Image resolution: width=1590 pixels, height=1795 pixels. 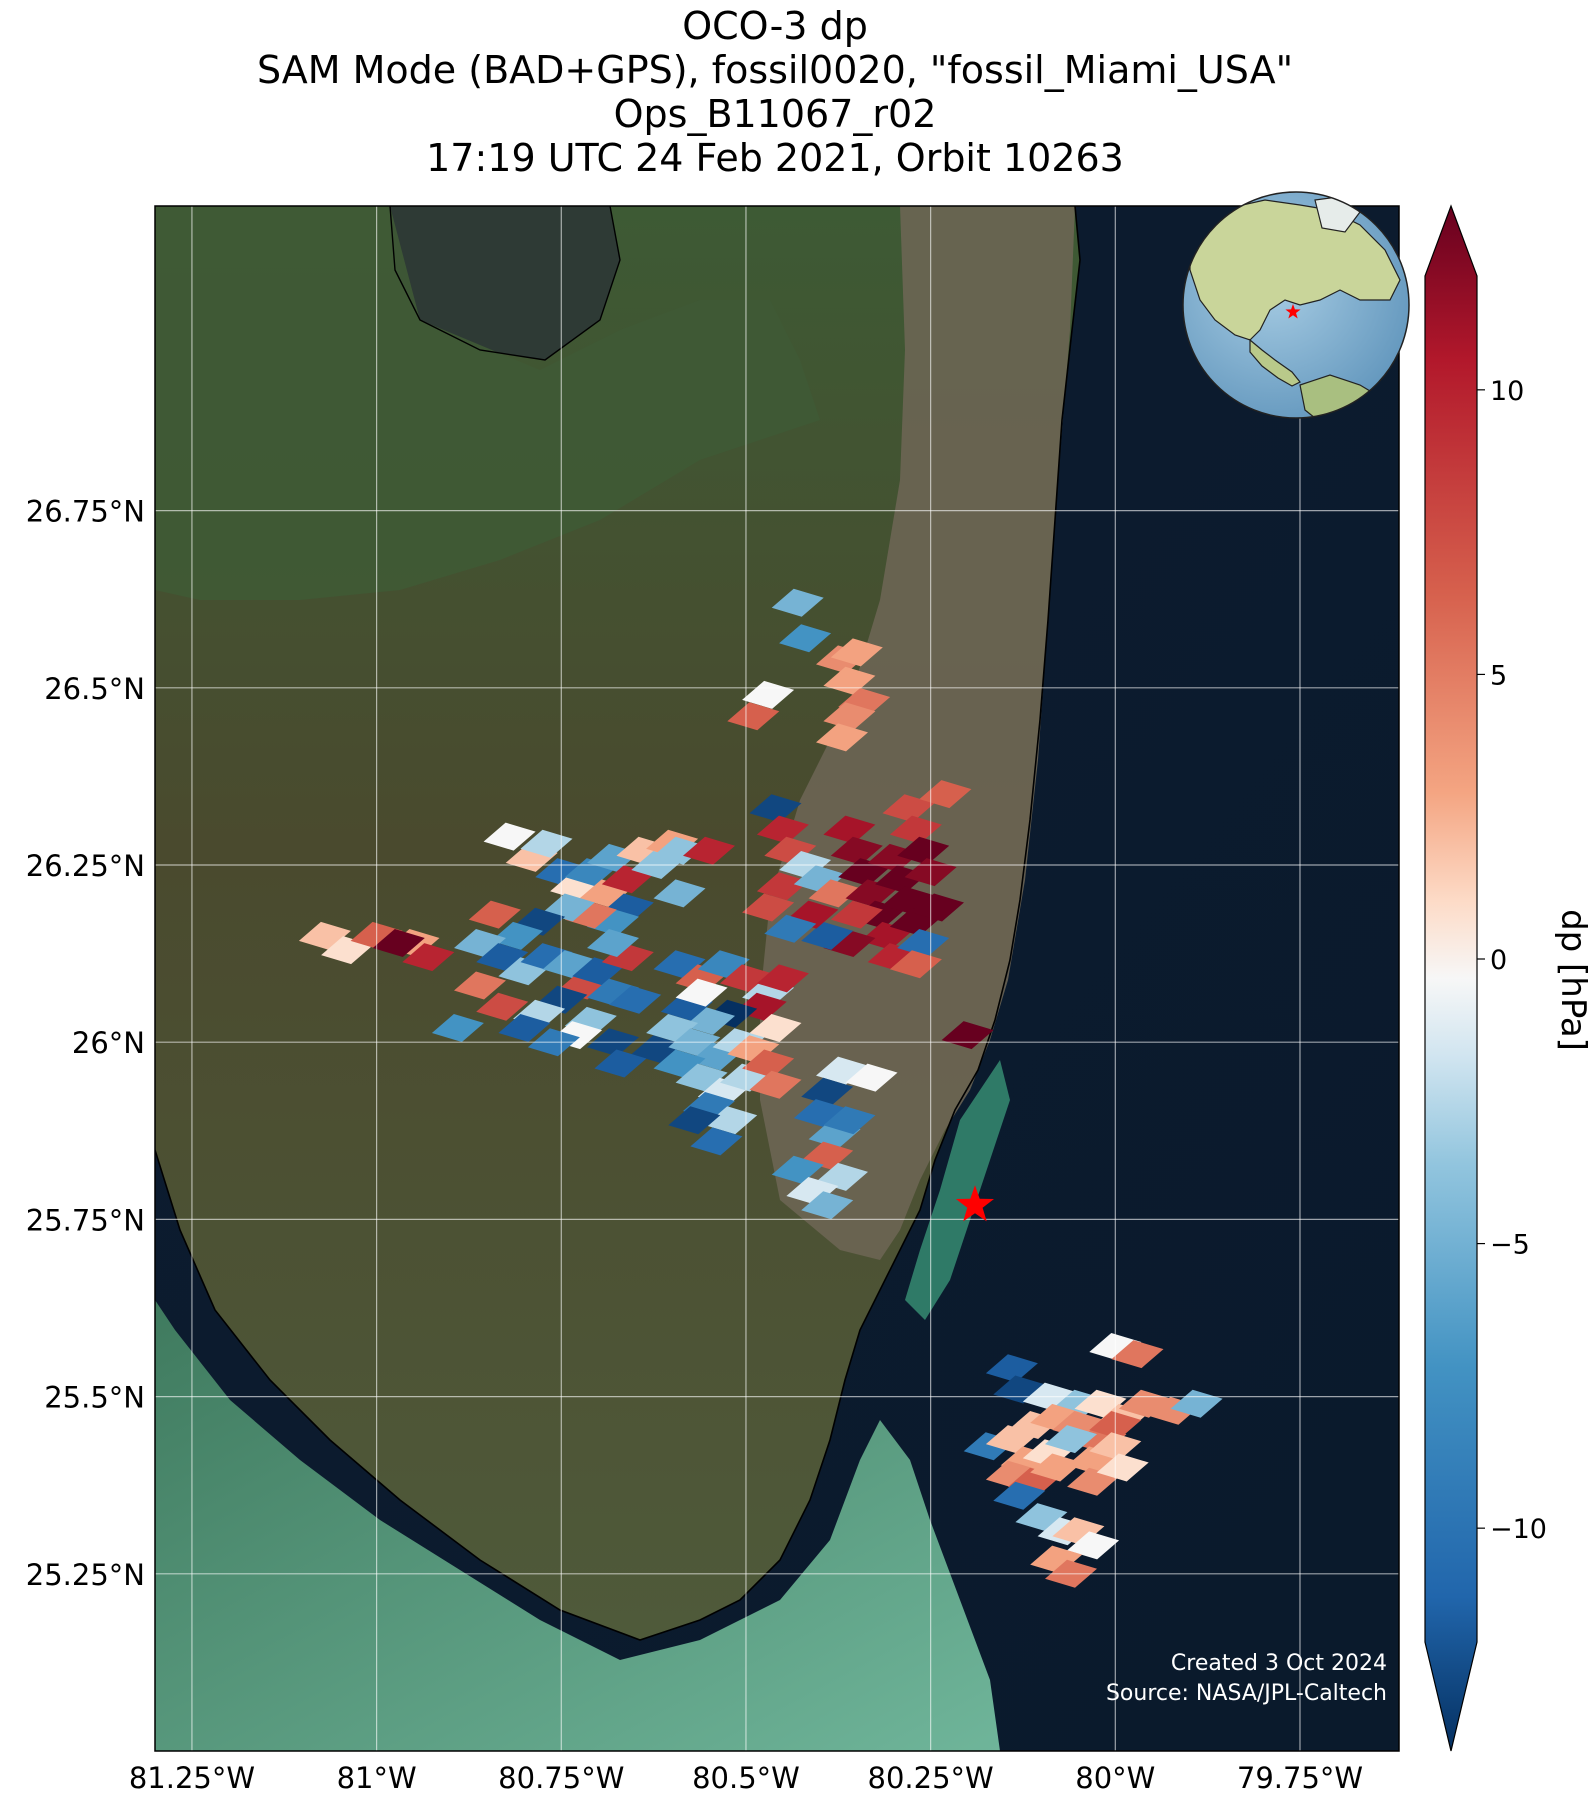 I want to click on lon-tick-label: 80°W, so click(x=1115, y=1778).